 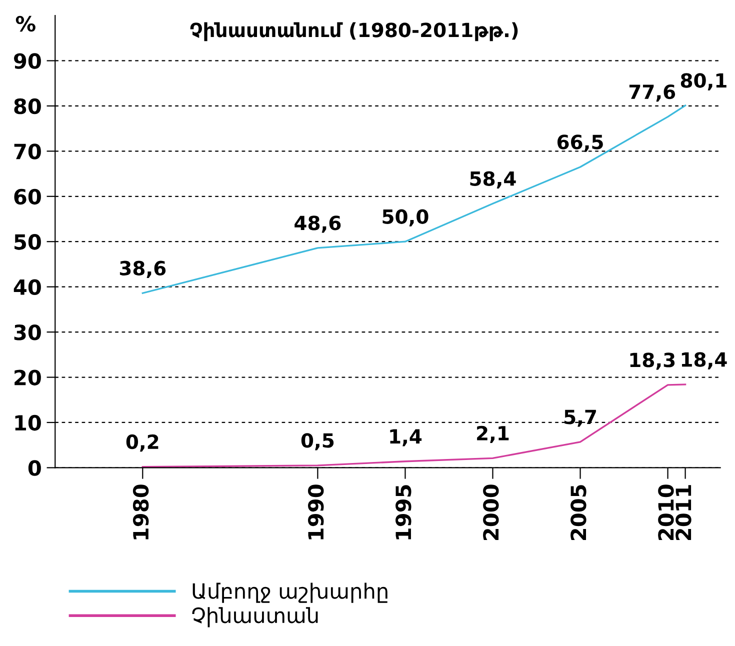 What do you see at coordinates (27, 106) in the screenshot?
I see `y-tick-label: 80` at bounding box center [27, 106].